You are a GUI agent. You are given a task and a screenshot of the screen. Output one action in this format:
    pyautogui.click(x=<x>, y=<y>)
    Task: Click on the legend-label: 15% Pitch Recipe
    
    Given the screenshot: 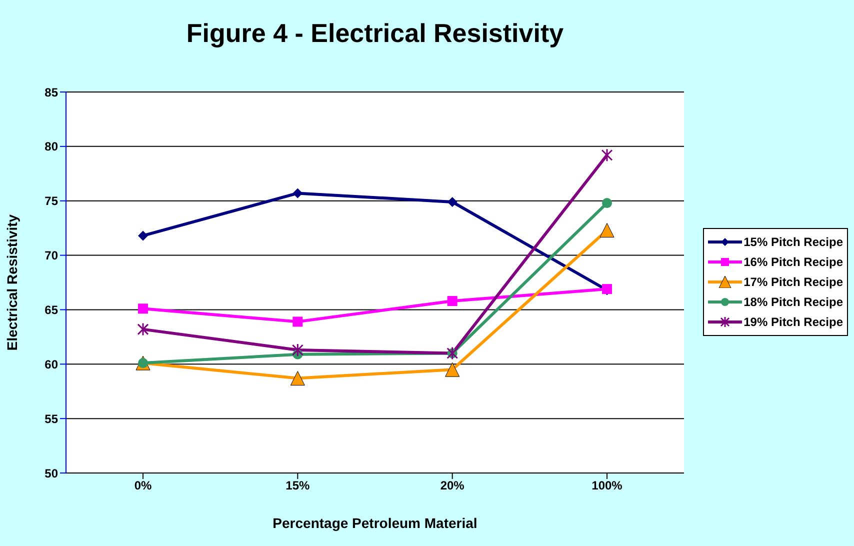 What is the action you would take?
    pyautogui.click(x=793, y=242)
    